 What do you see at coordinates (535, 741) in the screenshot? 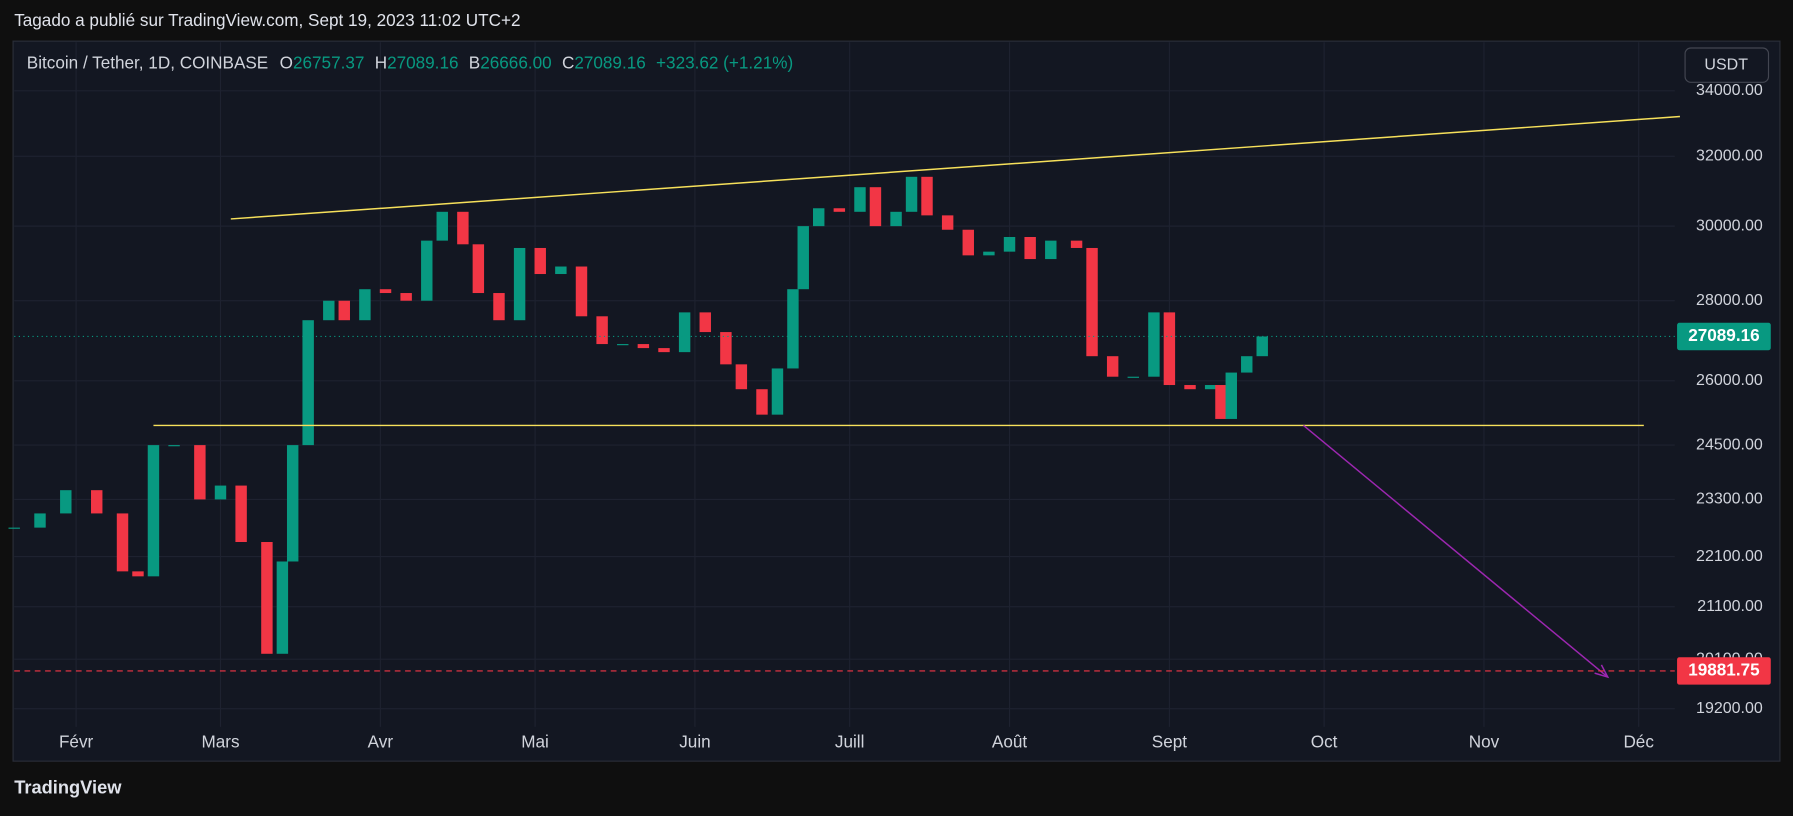
I see `x-tick-label: Mai` at bounding box center [535, 741].